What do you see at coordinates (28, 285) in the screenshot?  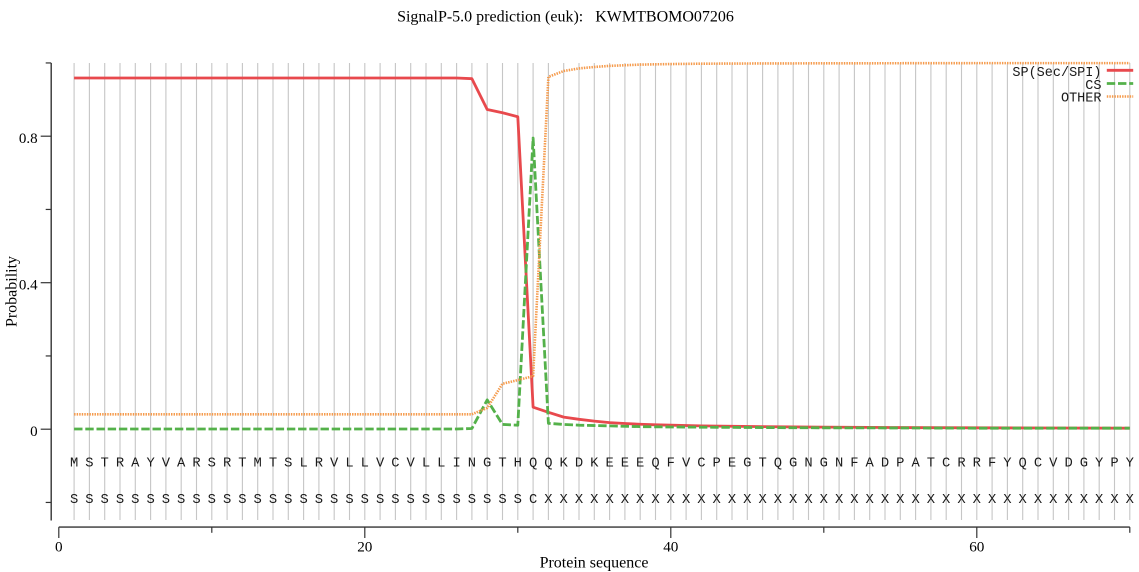 I see `svg-text: 0.4` at bounding box center [28, 285].